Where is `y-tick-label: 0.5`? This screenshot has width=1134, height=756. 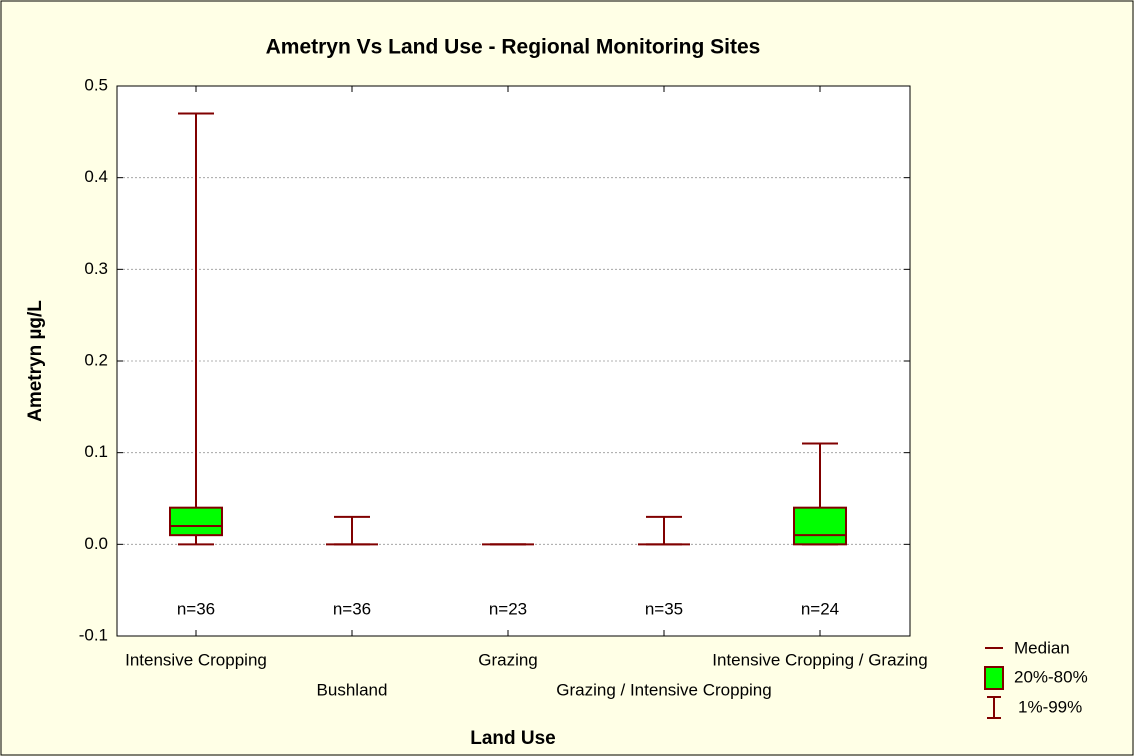
y-tick-label: 0.5 is located at coordinates (96, 84).